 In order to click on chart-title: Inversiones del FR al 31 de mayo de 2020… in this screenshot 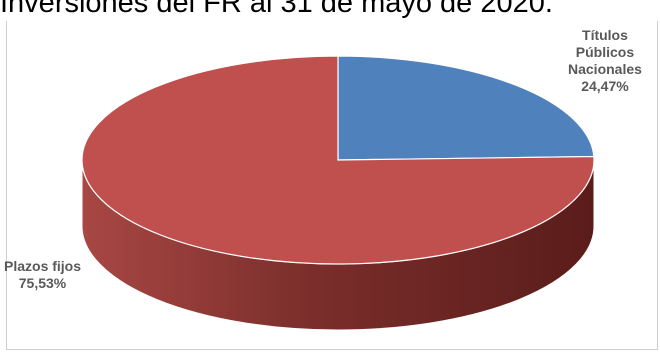, I will do `click(276, 9)`.